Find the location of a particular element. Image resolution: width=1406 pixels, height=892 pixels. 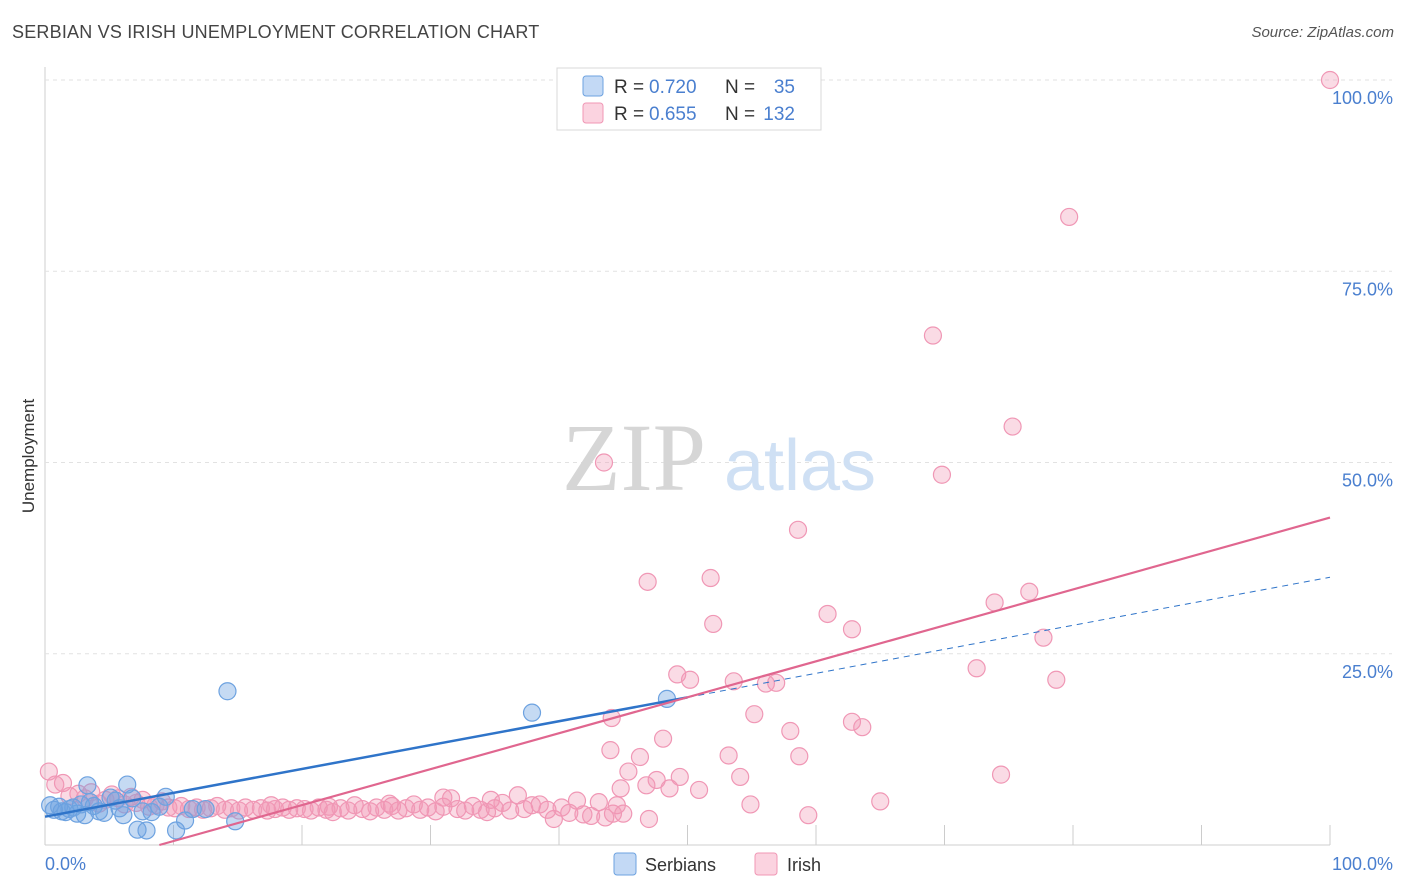

y-tick-label: 100.0% is located at coordinates (1362, 98).